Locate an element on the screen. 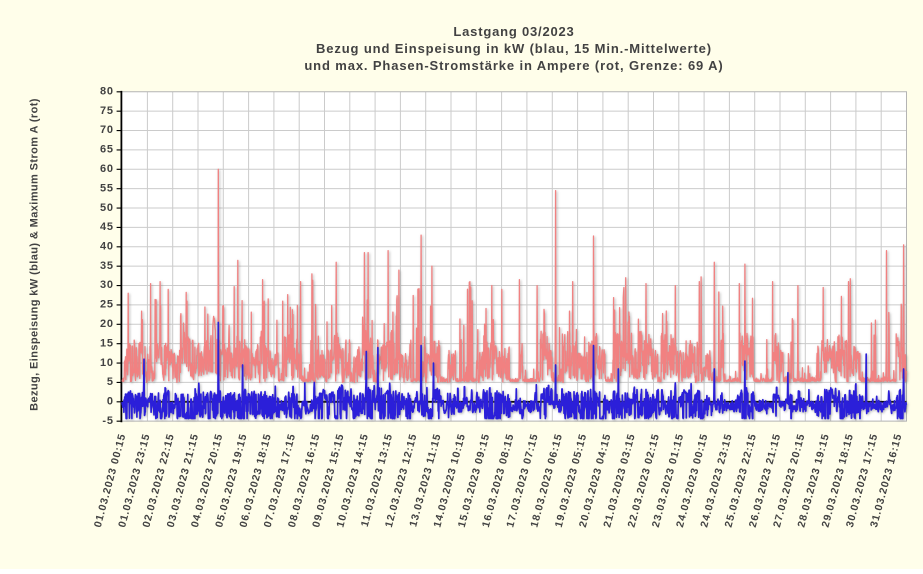 Image resolution: width=923 pixels, height=574 pixels. svg-text: 55 is located at coordinates (107, 188).